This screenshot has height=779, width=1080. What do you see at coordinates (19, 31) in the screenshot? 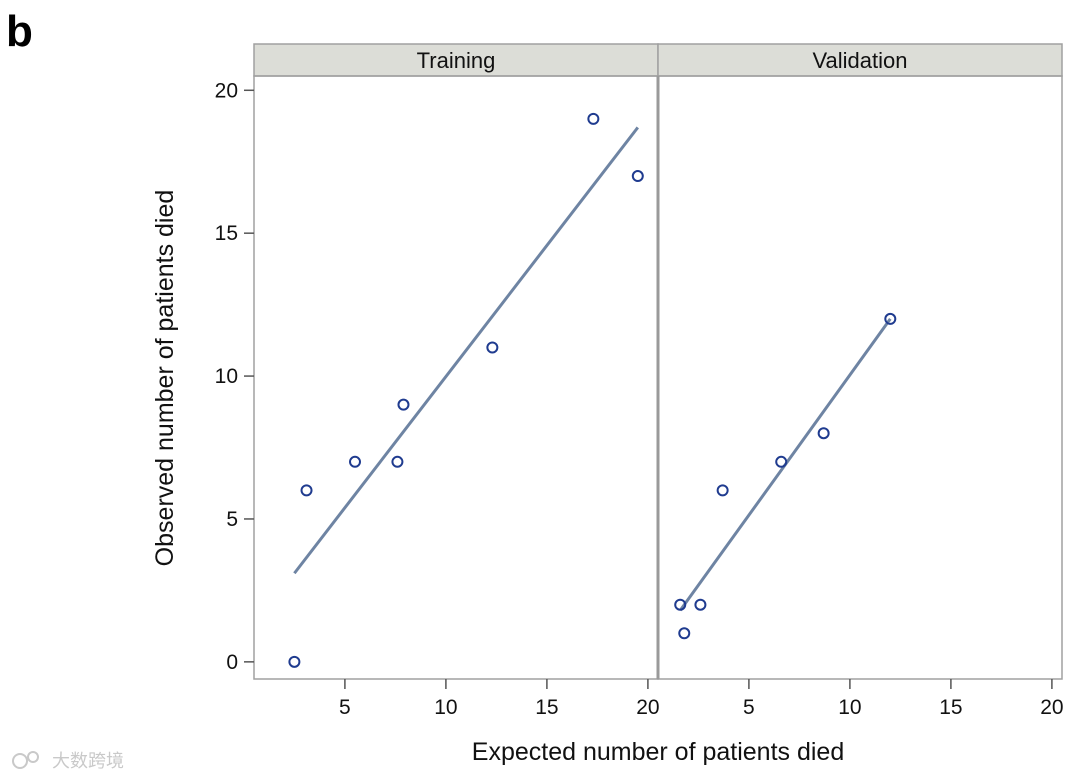
I see `panel-letter: b` at bounding box center [19, 31].